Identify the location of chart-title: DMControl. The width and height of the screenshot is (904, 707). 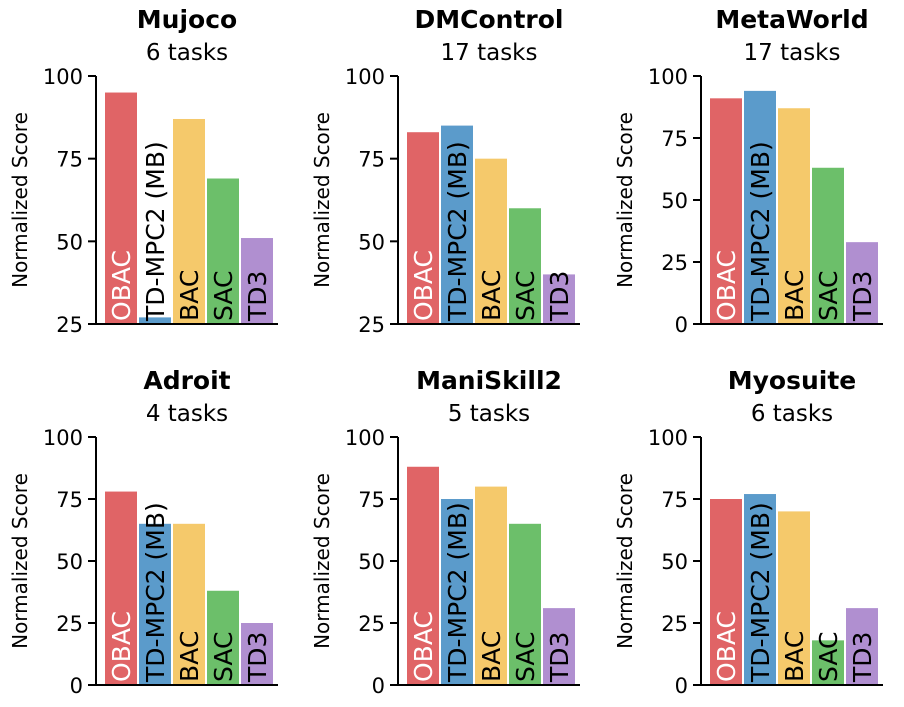
(489, 19).